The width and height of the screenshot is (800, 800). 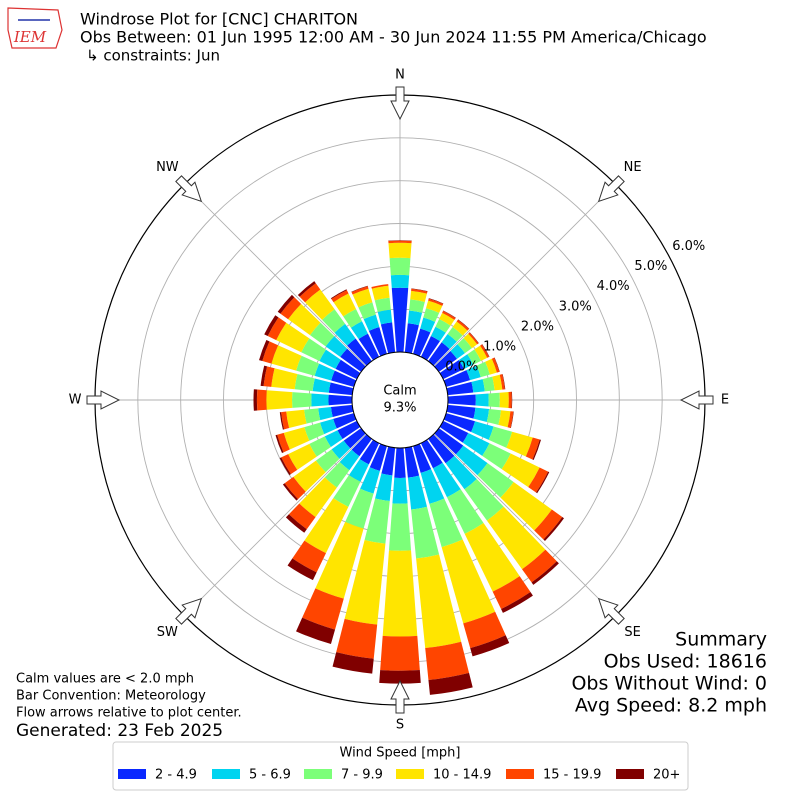 I want to click on r-tick-label: 5.0%, so click(x=650, y=266).